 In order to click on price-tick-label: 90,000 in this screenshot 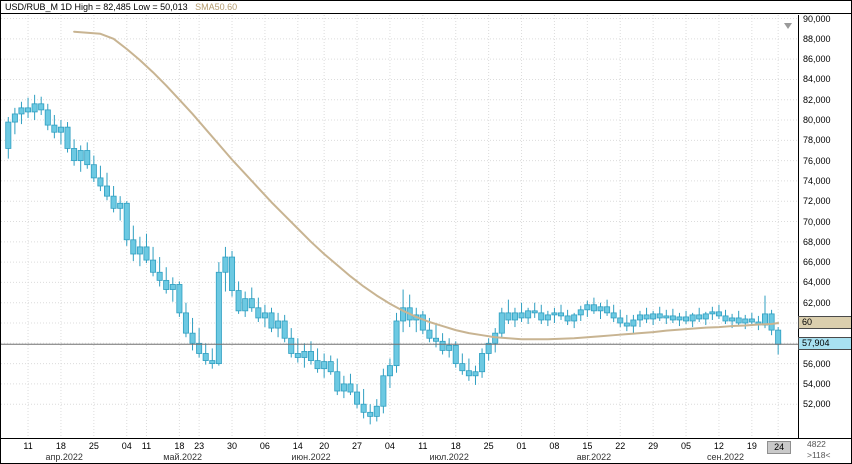, I will do `click(817, 18)`.